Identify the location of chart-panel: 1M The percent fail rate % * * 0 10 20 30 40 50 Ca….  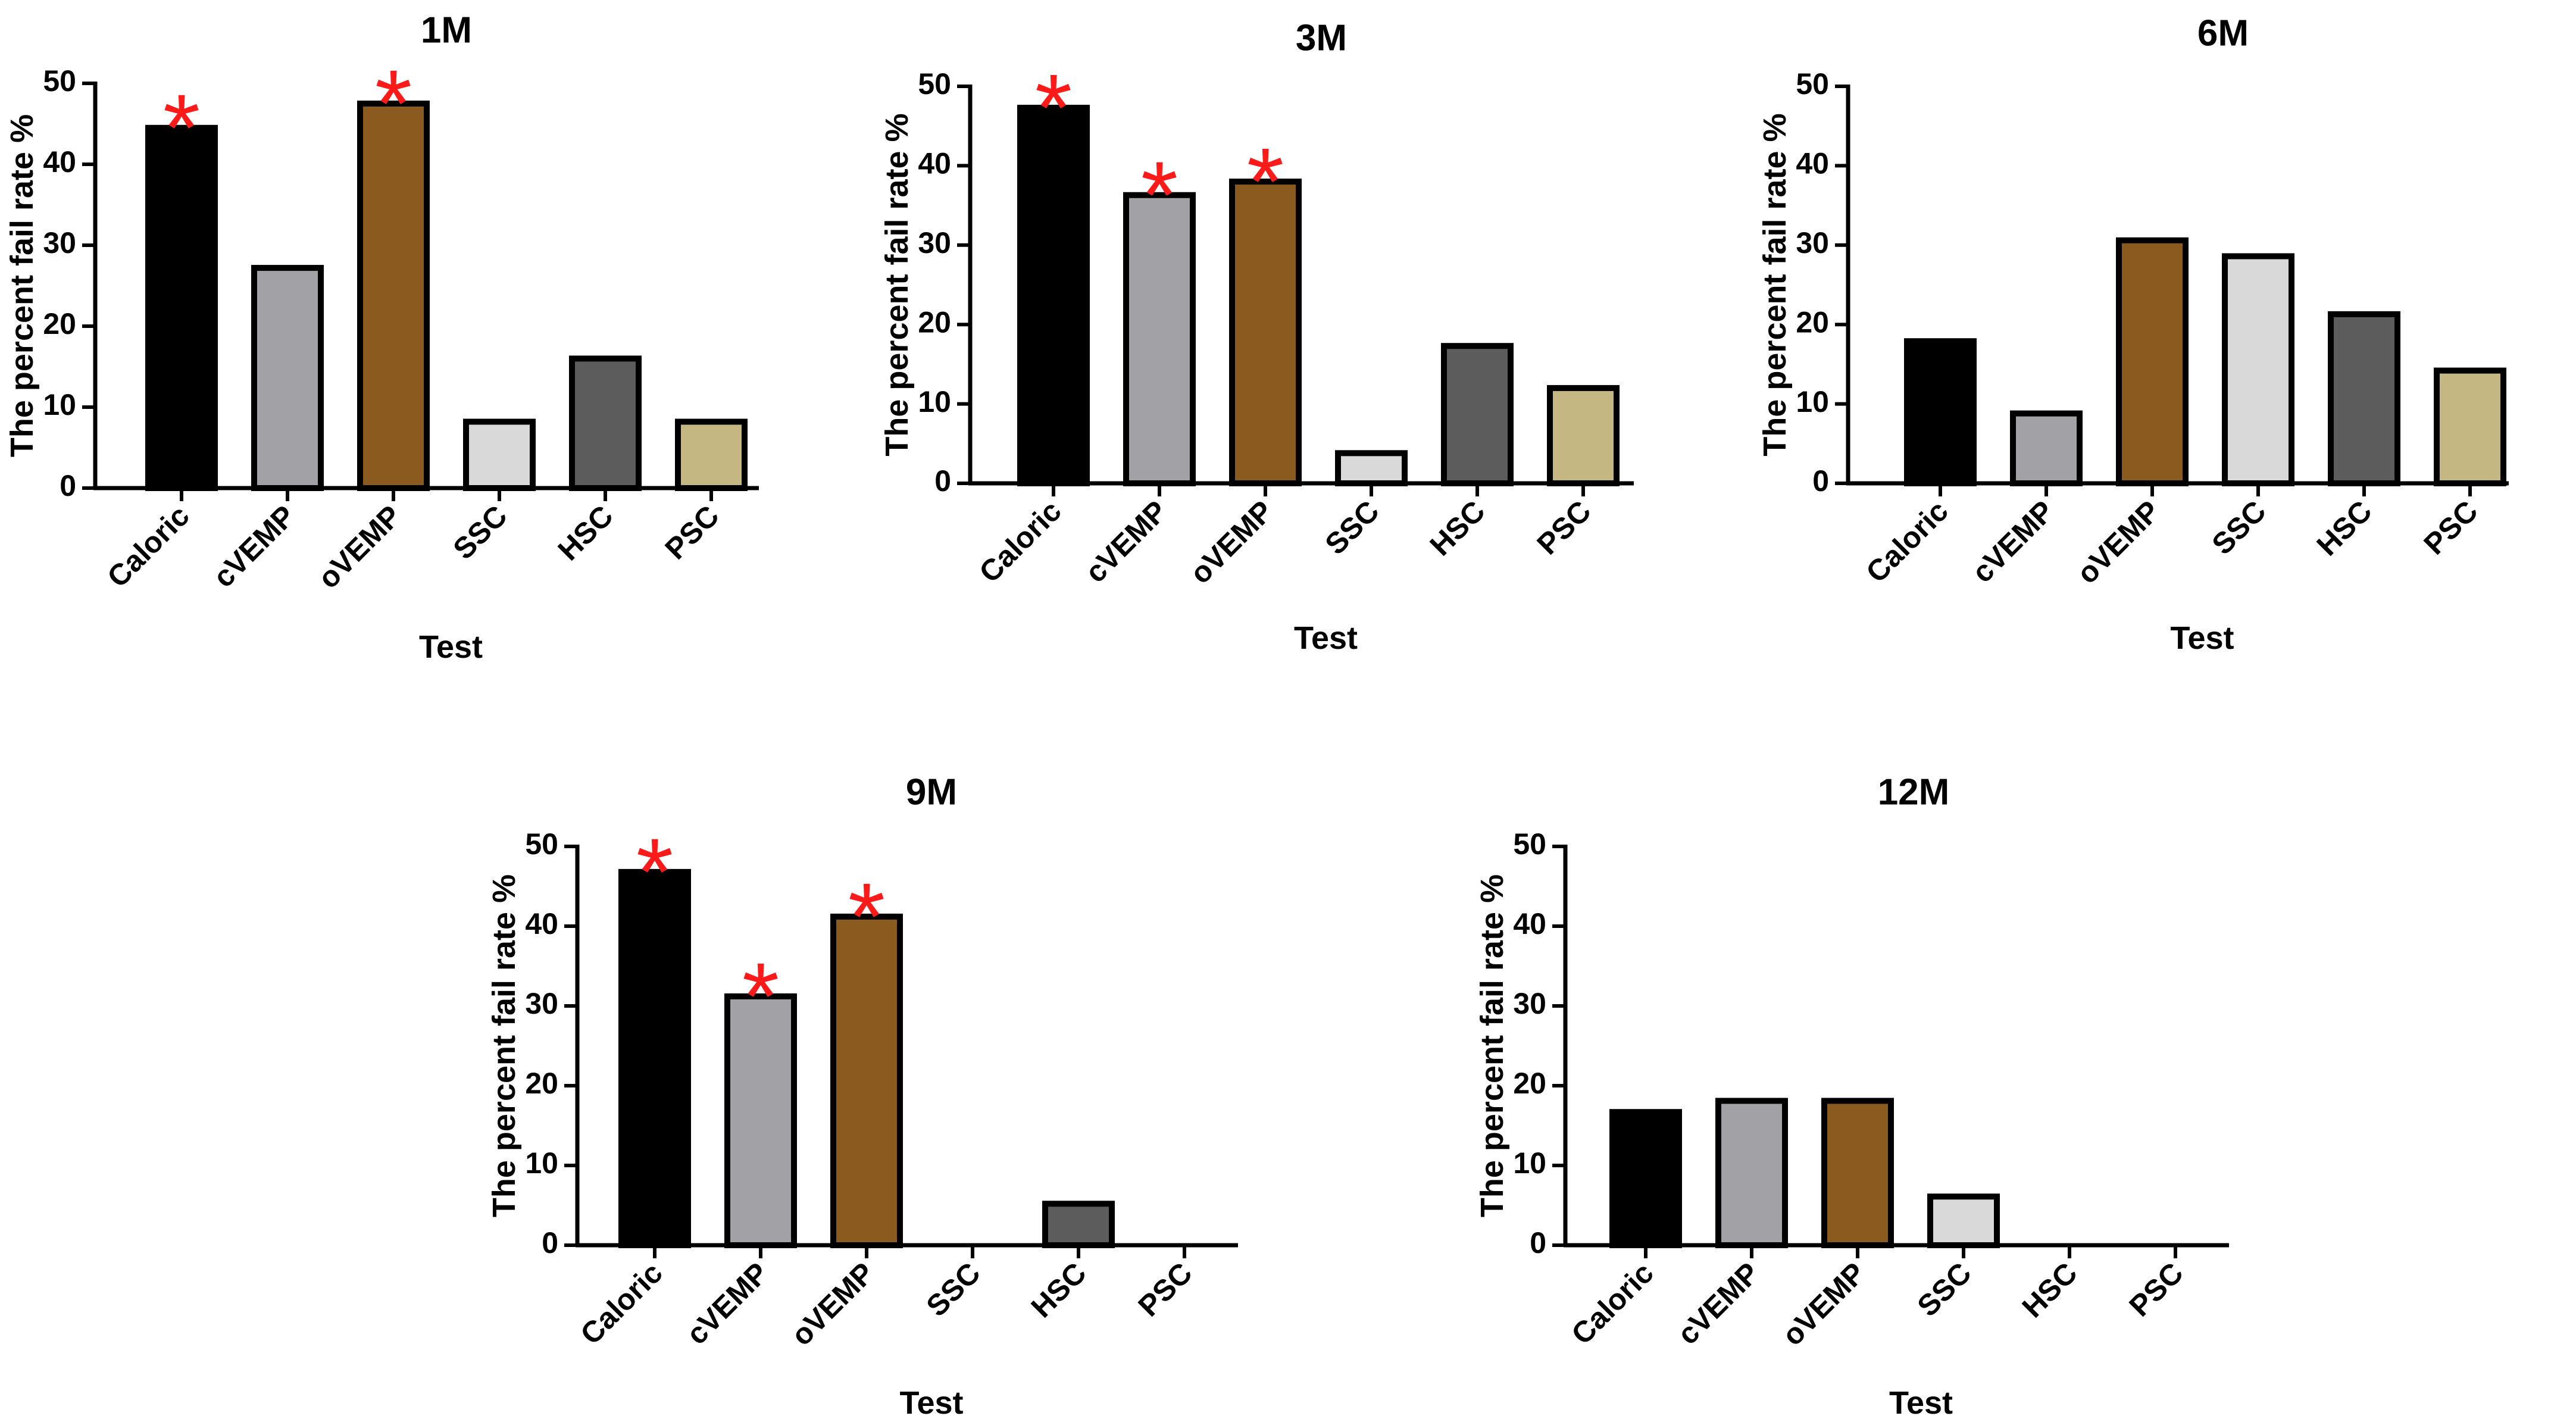
(381, 337).